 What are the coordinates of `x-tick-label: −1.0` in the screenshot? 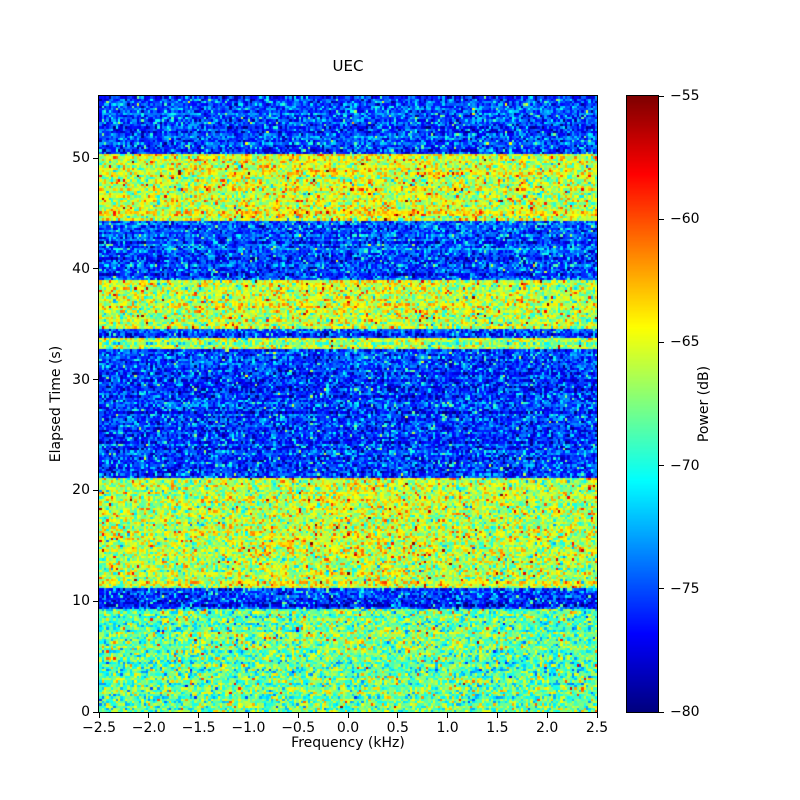 It's located at (248, 728).